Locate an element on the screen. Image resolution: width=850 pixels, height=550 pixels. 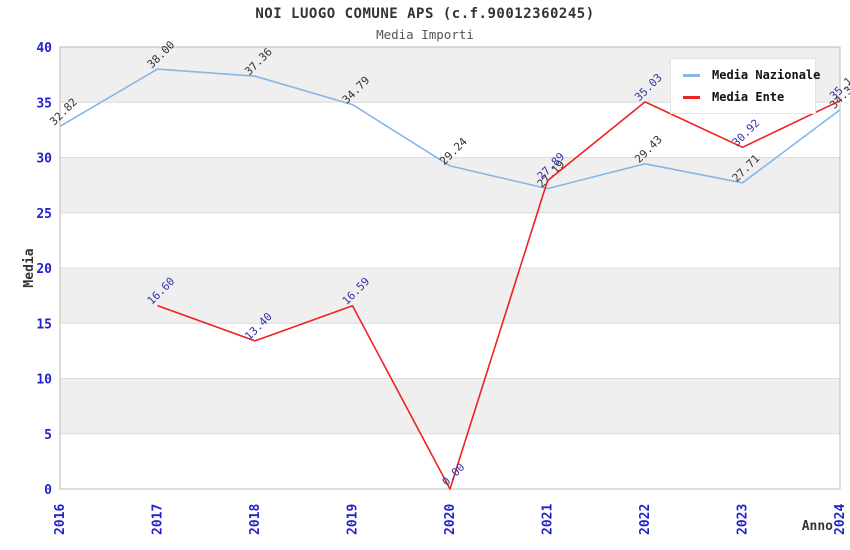
y-tick-label: 10 is located at coordinates (44, 380).